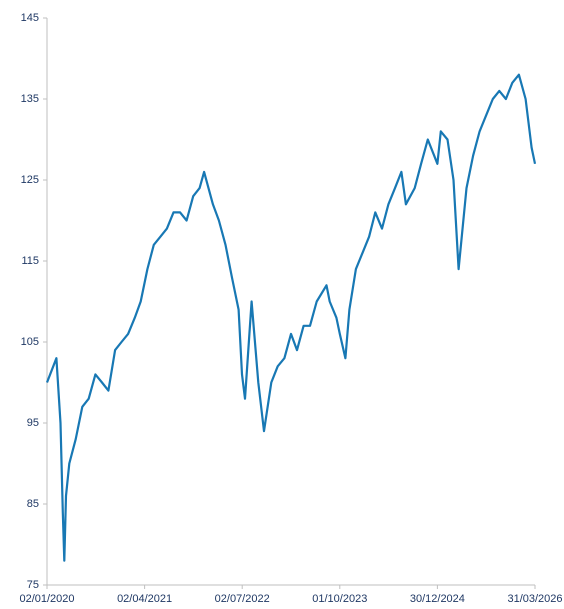  I want to click on x-tick-label: 02/07/2022, so click(242, 598).